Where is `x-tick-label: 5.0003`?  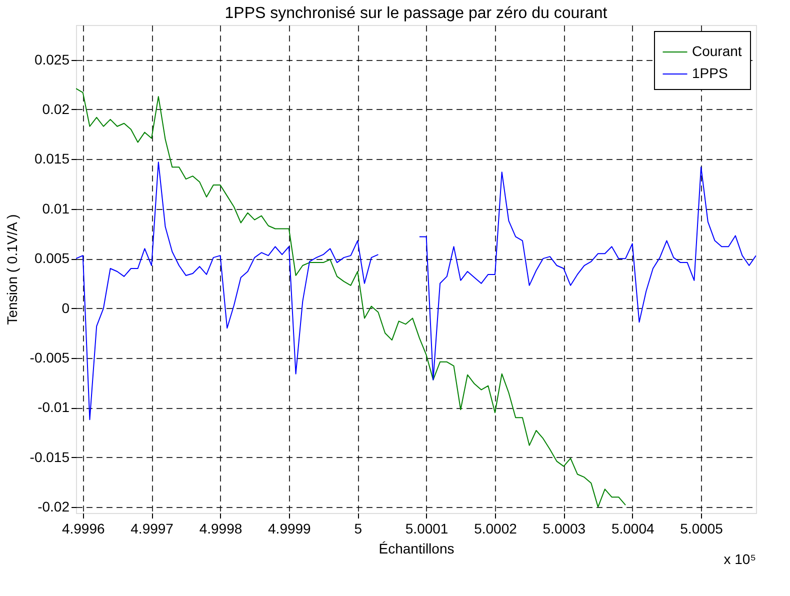
x-tick-label: 5.0003 is located at coordinates (564, 528).